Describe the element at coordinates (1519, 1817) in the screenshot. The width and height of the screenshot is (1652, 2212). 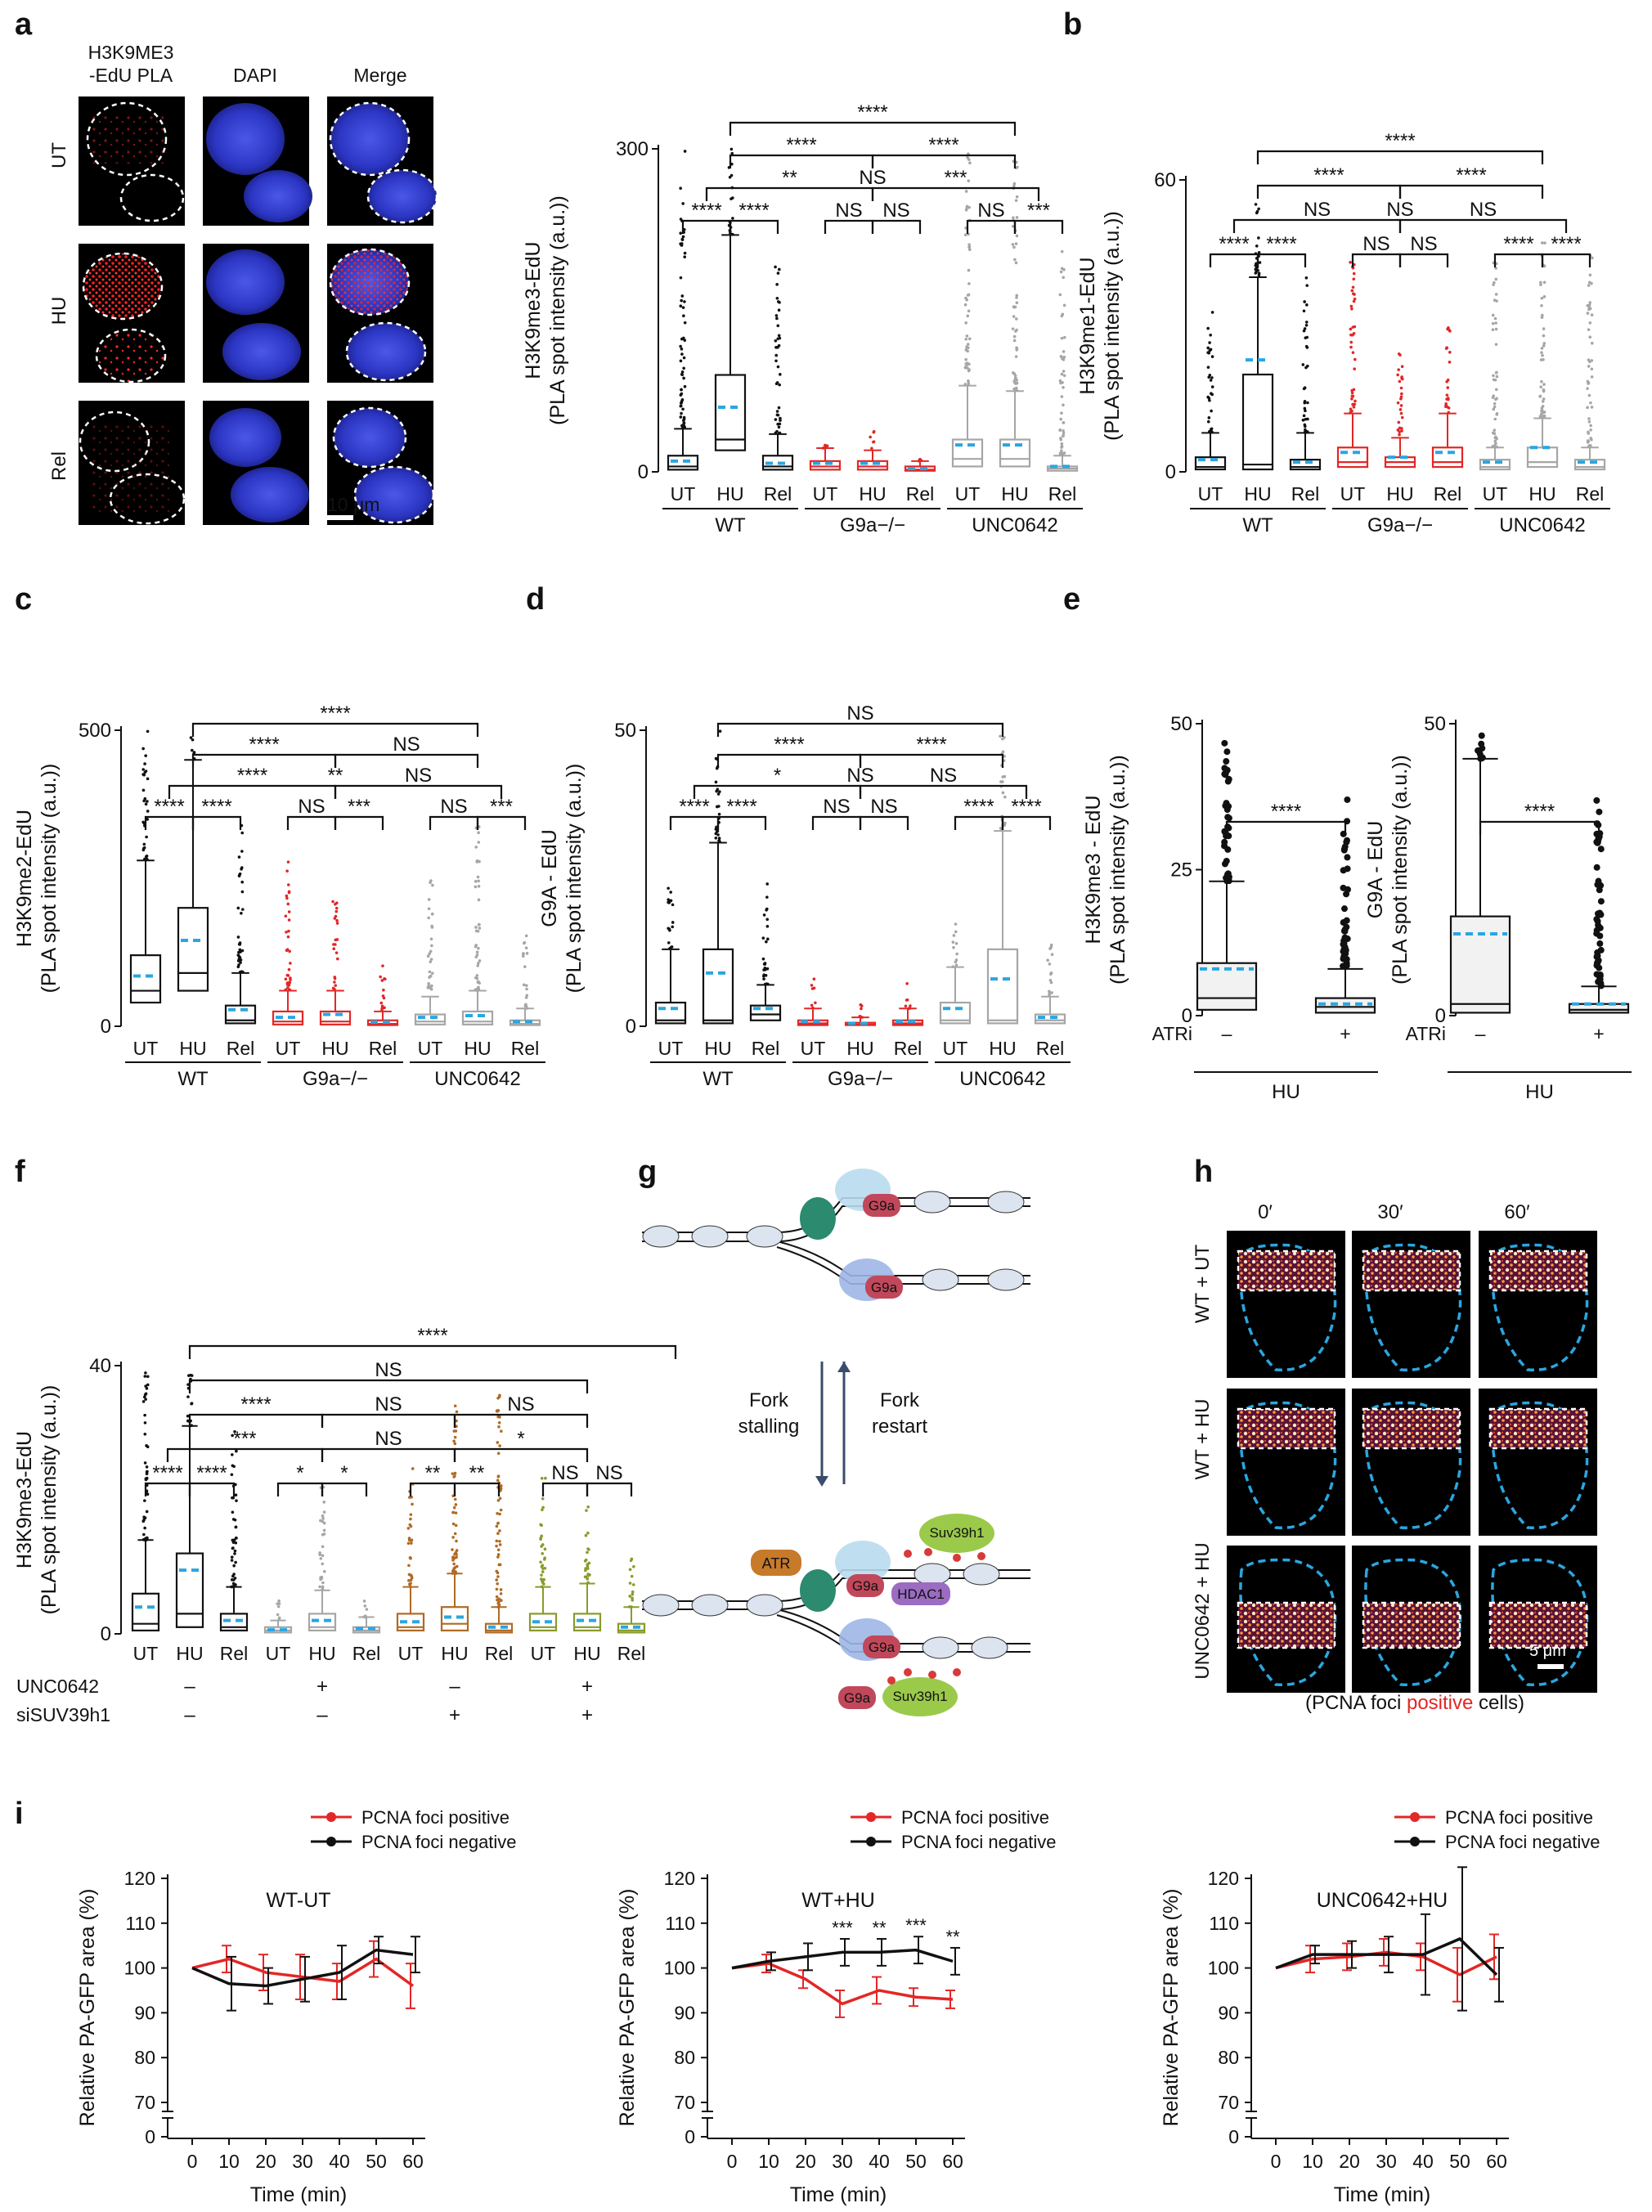
I see `legend-label: PCNA foci positive` at that location.